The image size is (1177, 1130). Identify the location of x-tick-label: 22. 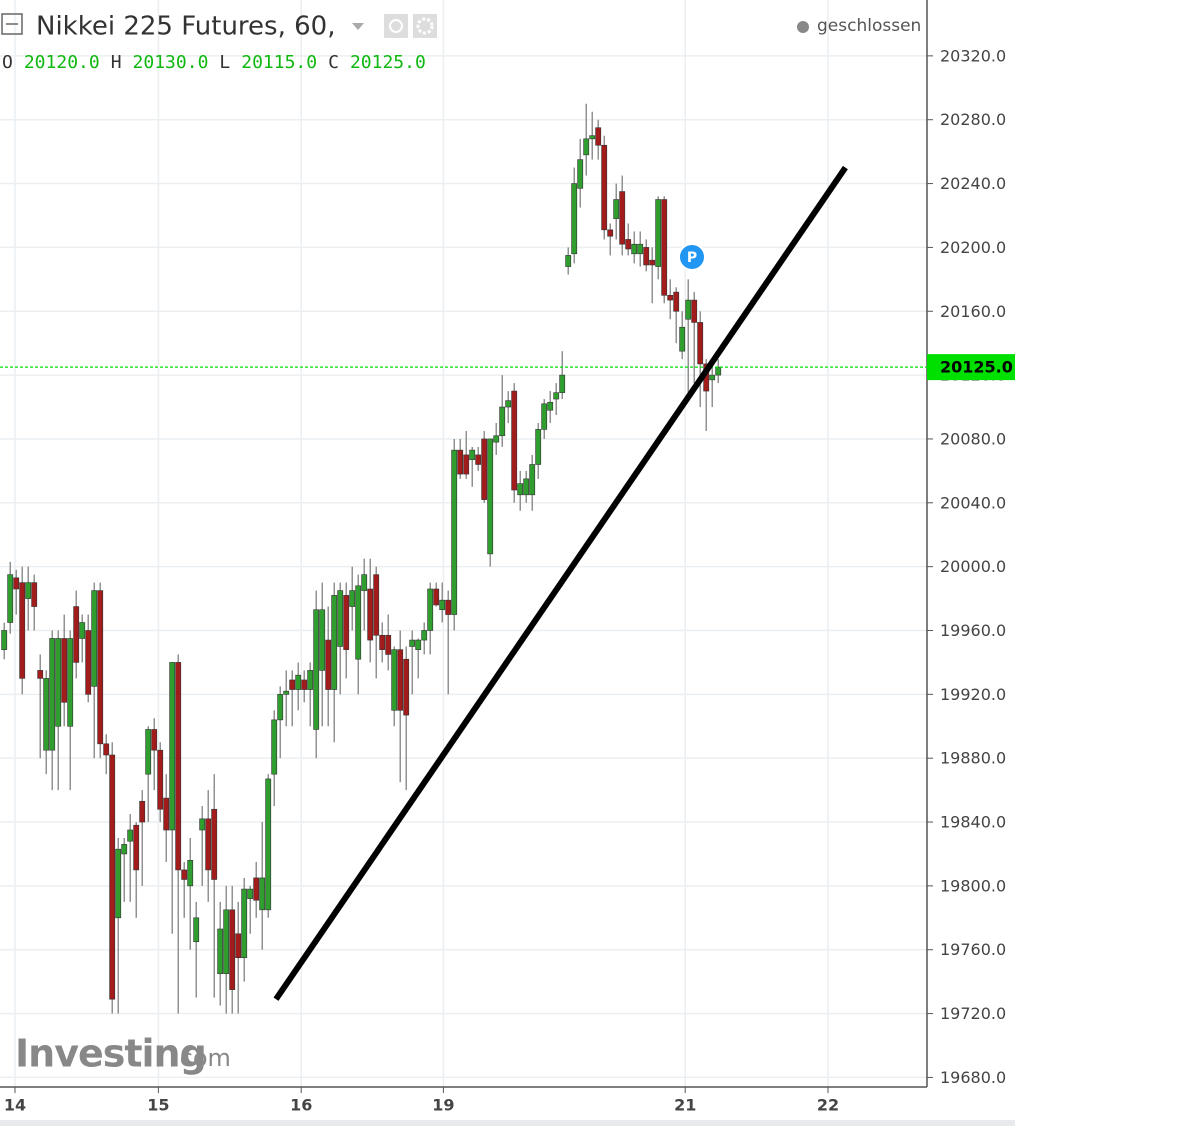
(828, 1105).